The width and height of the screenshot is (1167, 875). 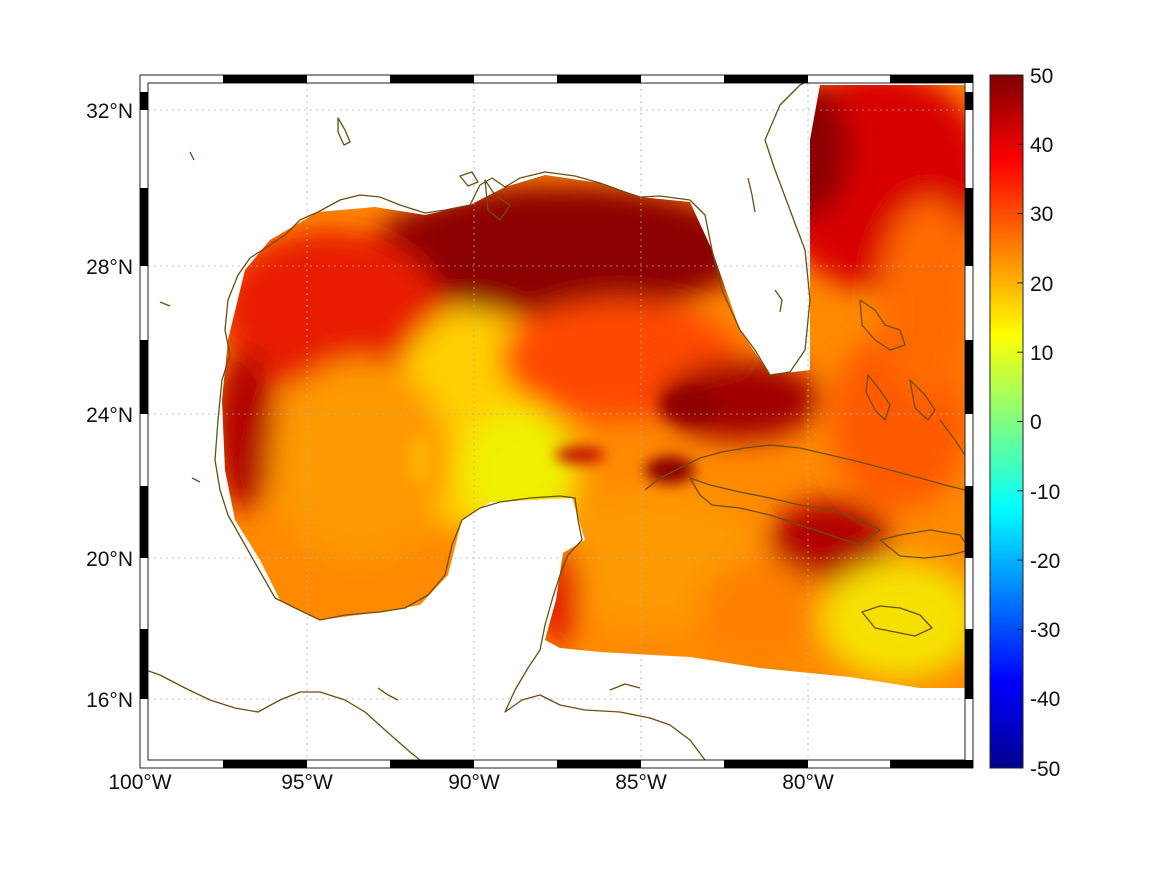 What do you see at coordinates (1041, 214) in the screenshot?
I see `colorbar-tick-label: 30` at bounding box center [1041, 214].